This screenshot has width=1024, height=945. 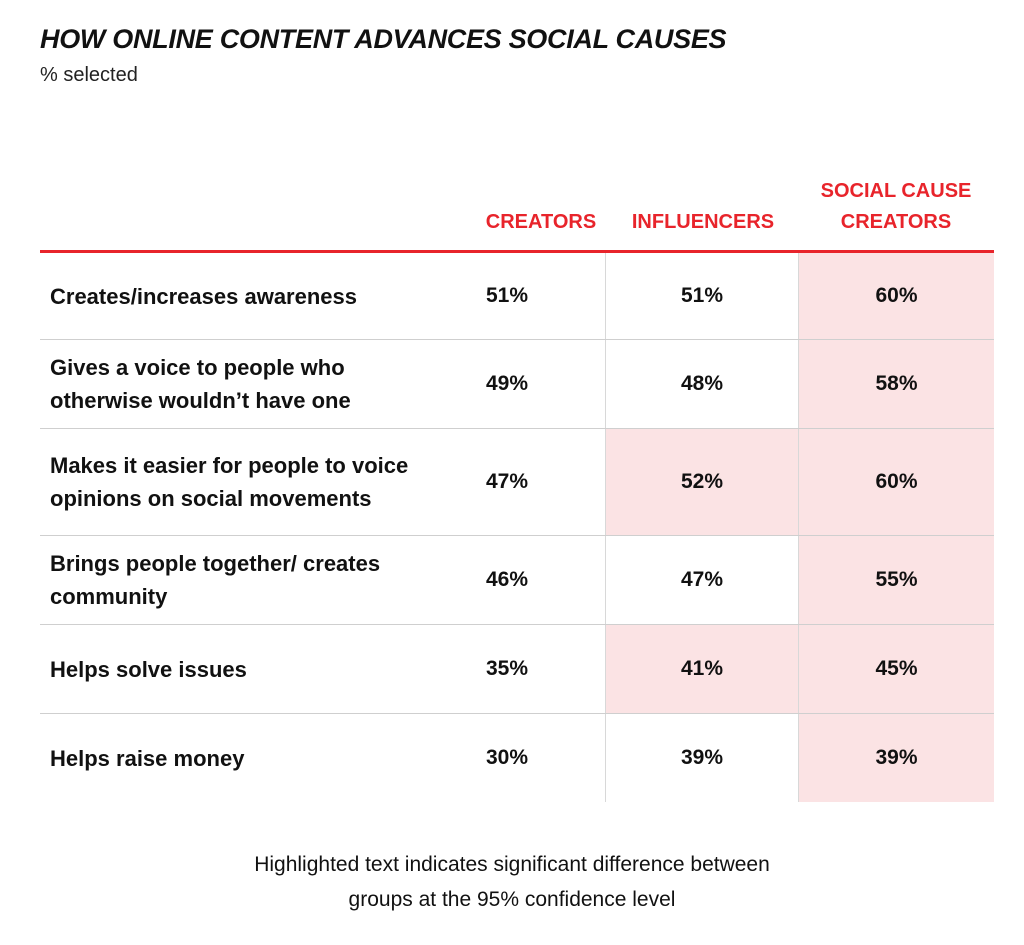 I want to click on table-row: Creates/increases awareness 51% 51% 60%, so click(x=517, y=296).